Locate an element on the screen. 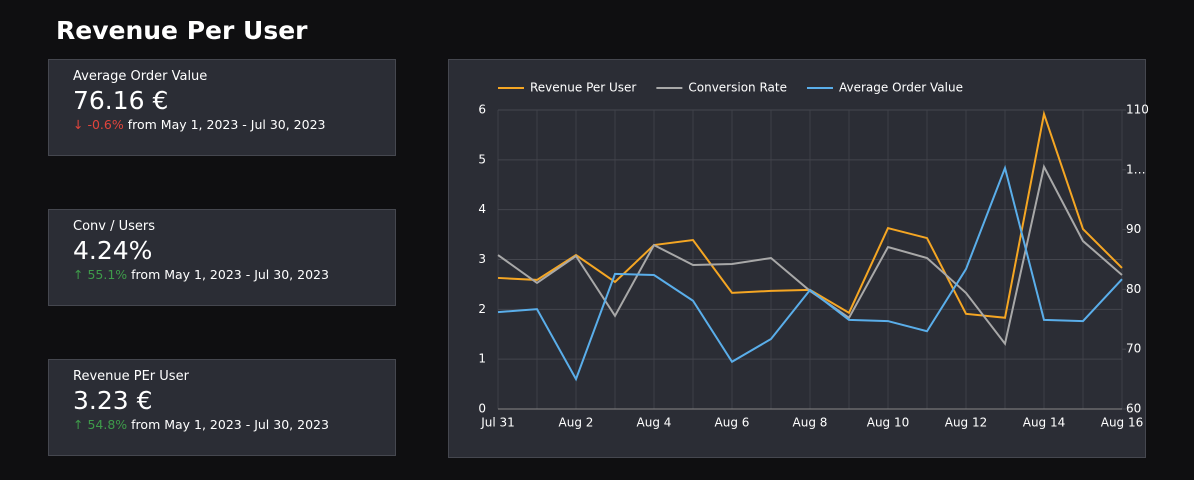  y2-tick-label: 80 is located at coordinates (1133, 289).